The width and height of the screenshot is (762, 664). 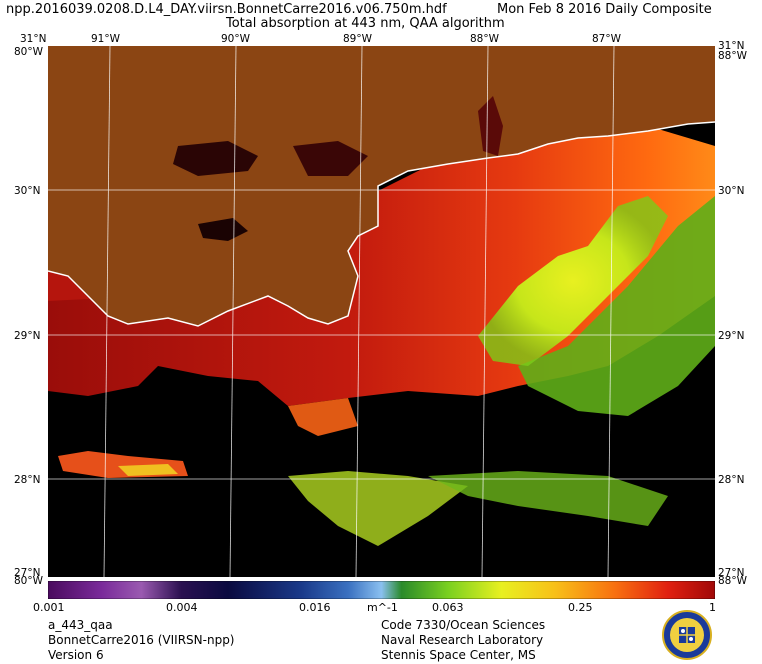 What do you see at coordinates (378, 508) in the screenshot?
I see `south-patch-green` at bounding box center [378, 508].